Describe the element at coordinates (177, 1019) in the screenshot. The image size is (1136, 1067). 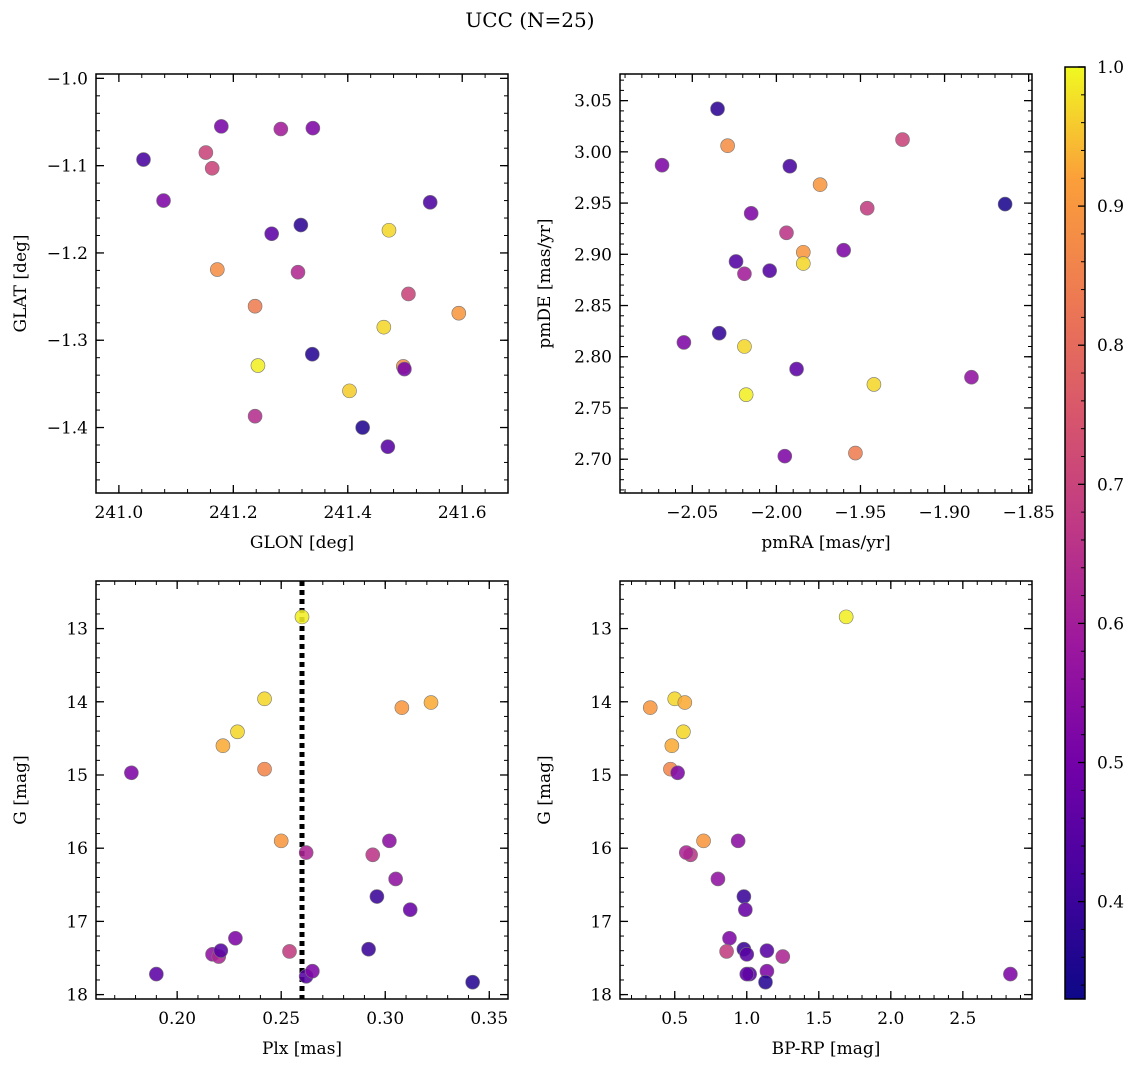
I see `x-tick-label: 0.20` at that location.